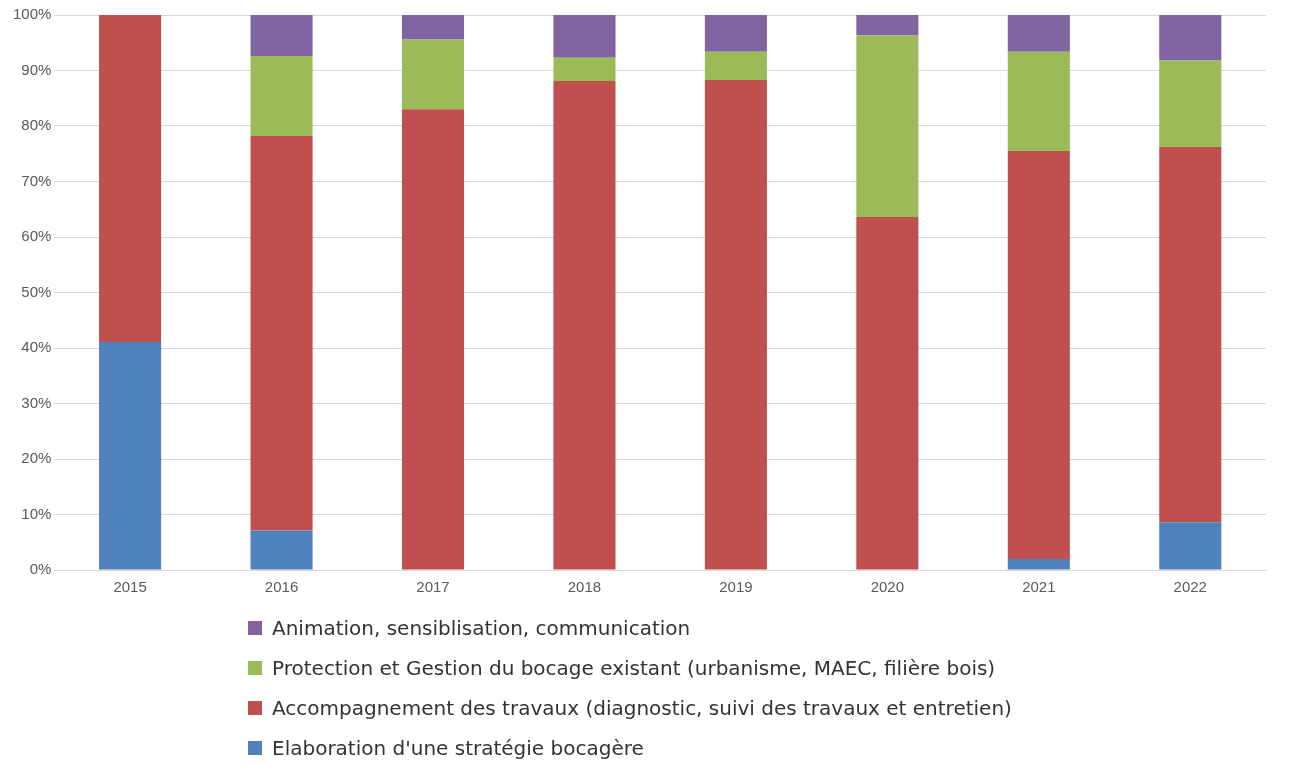 The width and height of the screenshot is (1296, 773). I want to click on legend-label: Protection et Gestion du bocage existant (urbanisme, MAEC, filière bois), so click(634, 668).